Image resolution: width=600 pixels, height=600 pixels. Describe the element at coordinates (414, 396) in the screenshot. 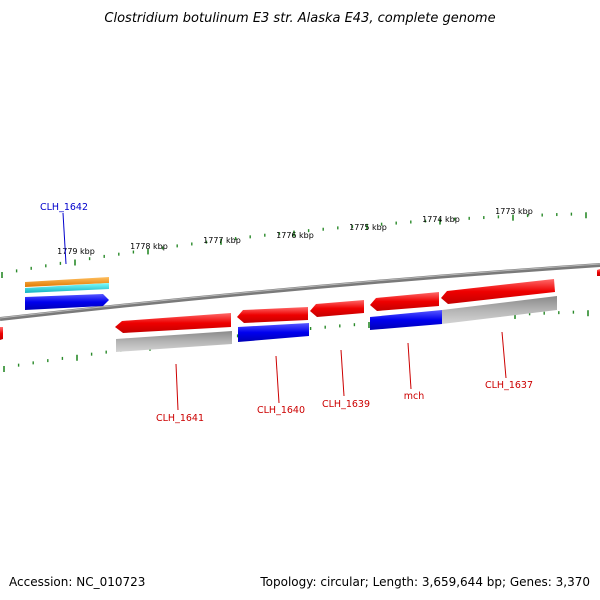

I see `gene-label-mch: mch` at that location.